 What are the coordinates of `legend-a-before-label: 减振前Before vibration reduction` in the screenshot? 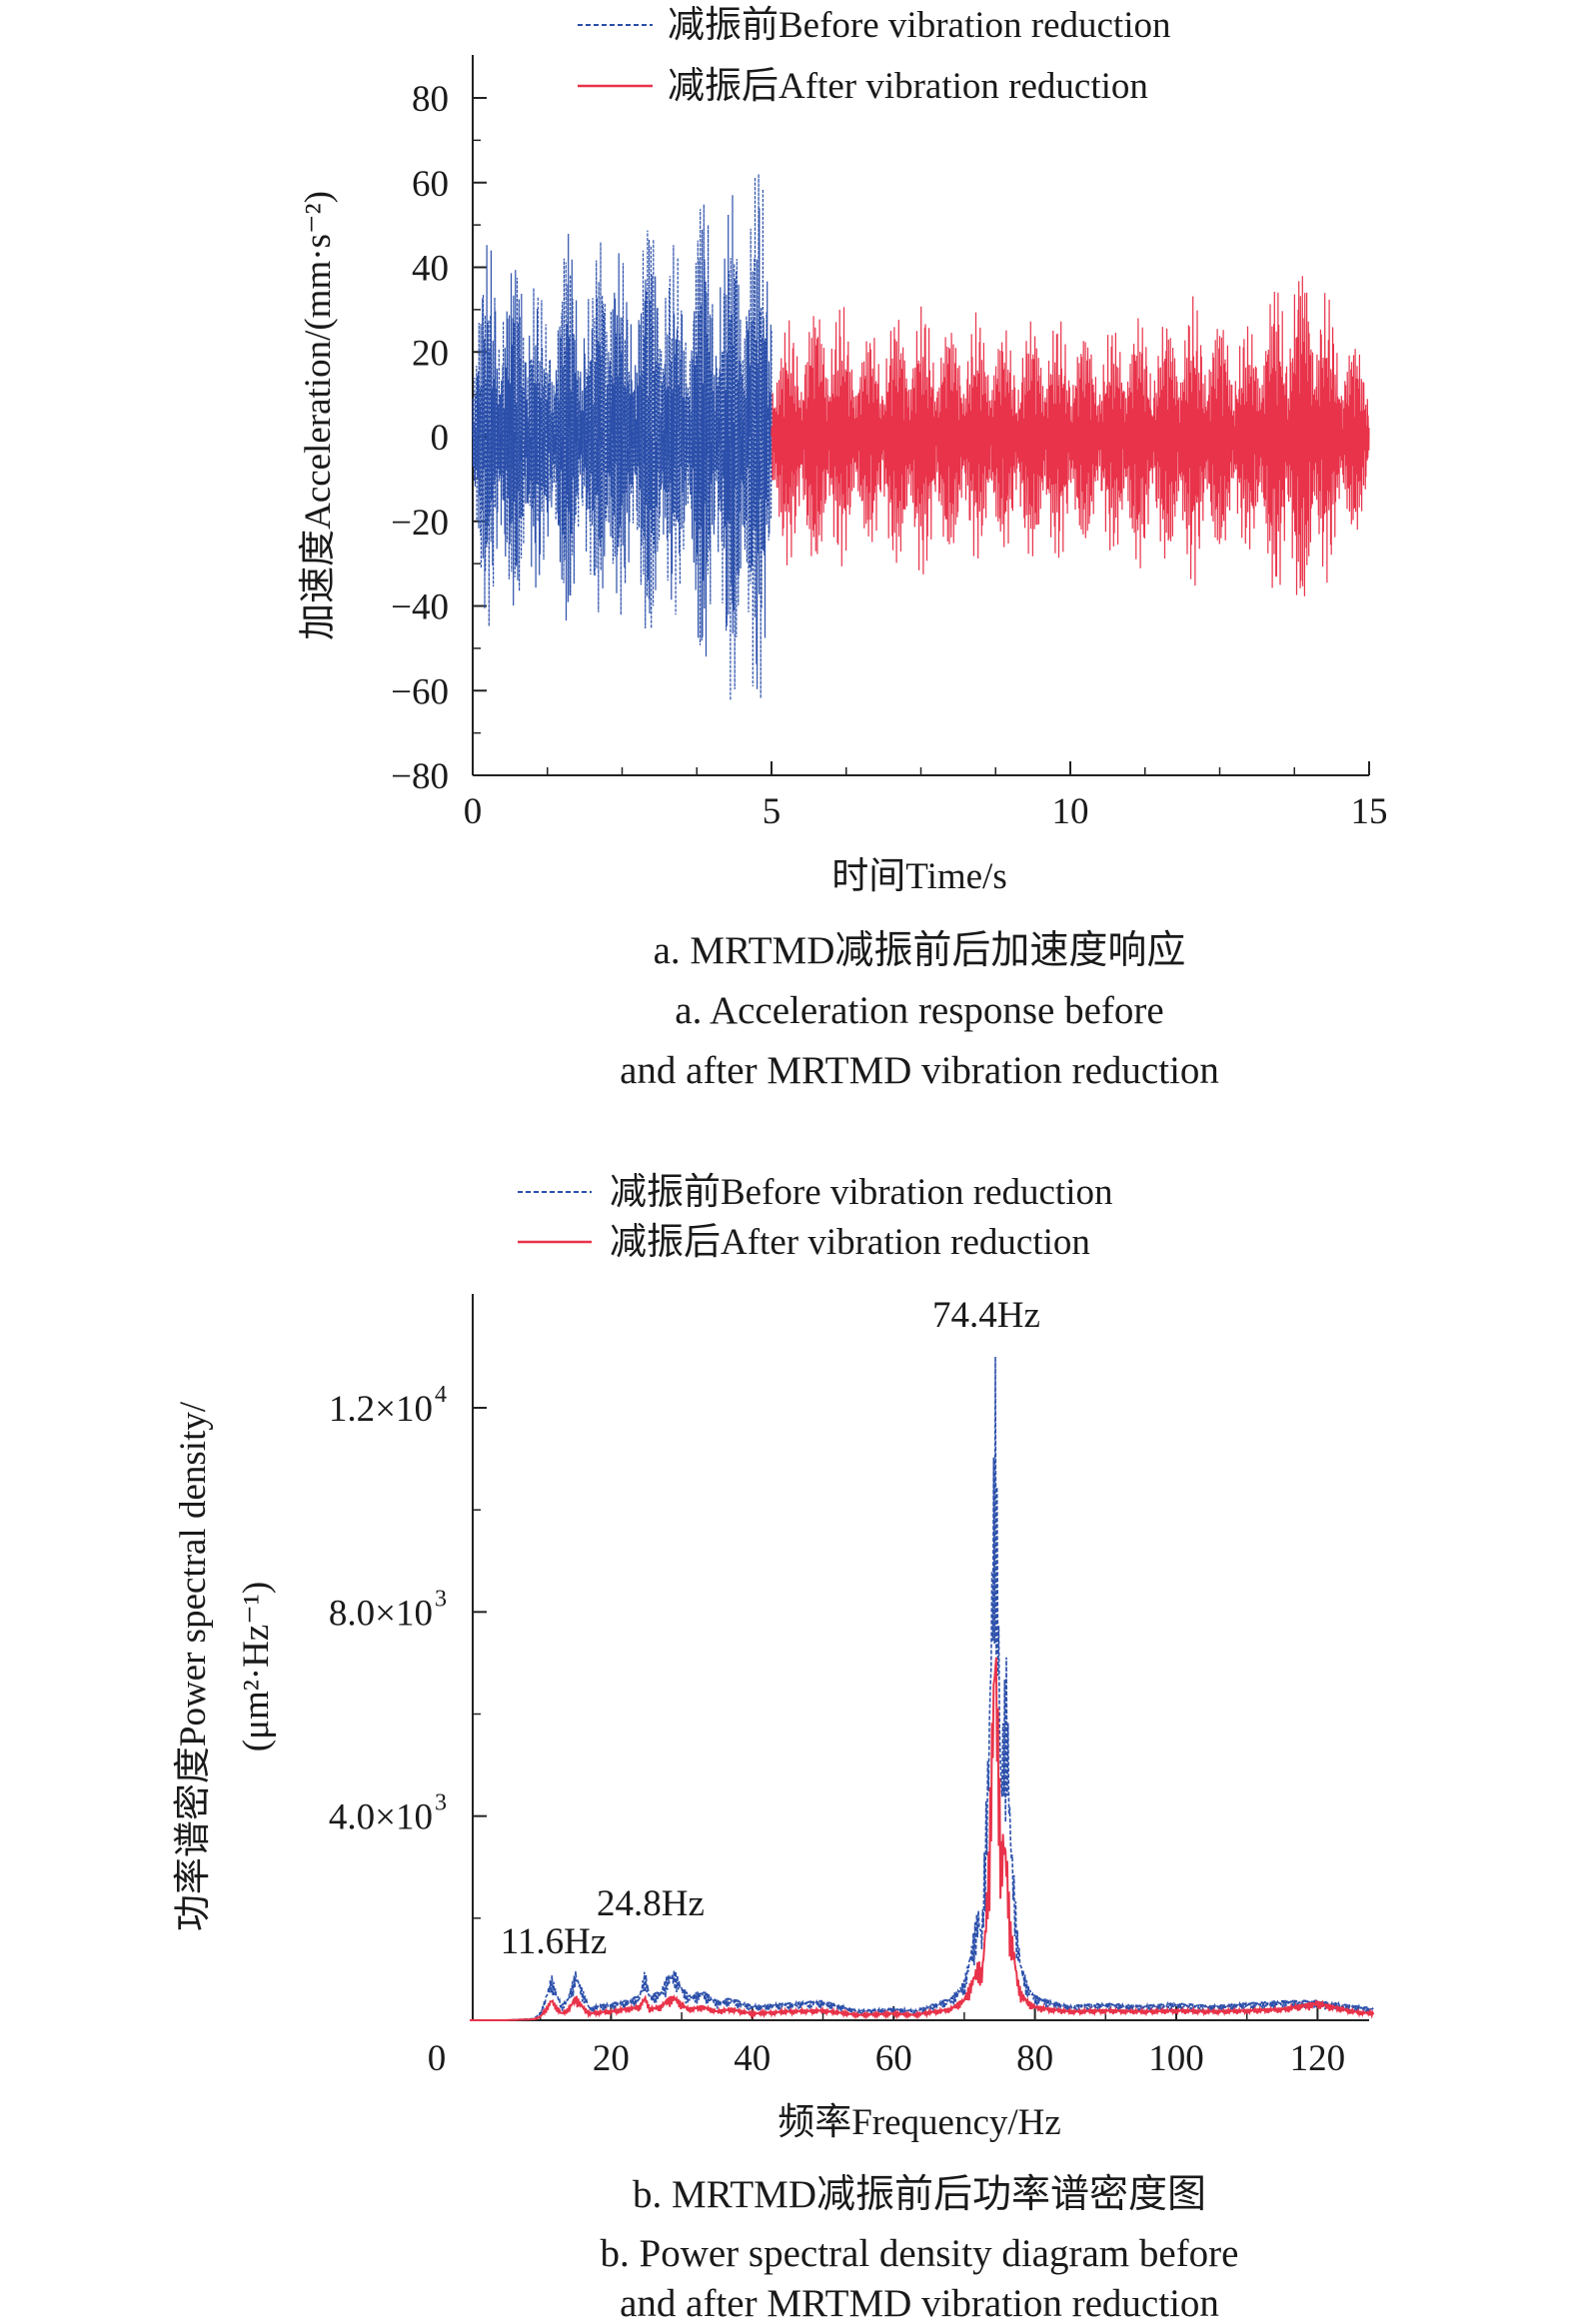 It's located at (919, 25).